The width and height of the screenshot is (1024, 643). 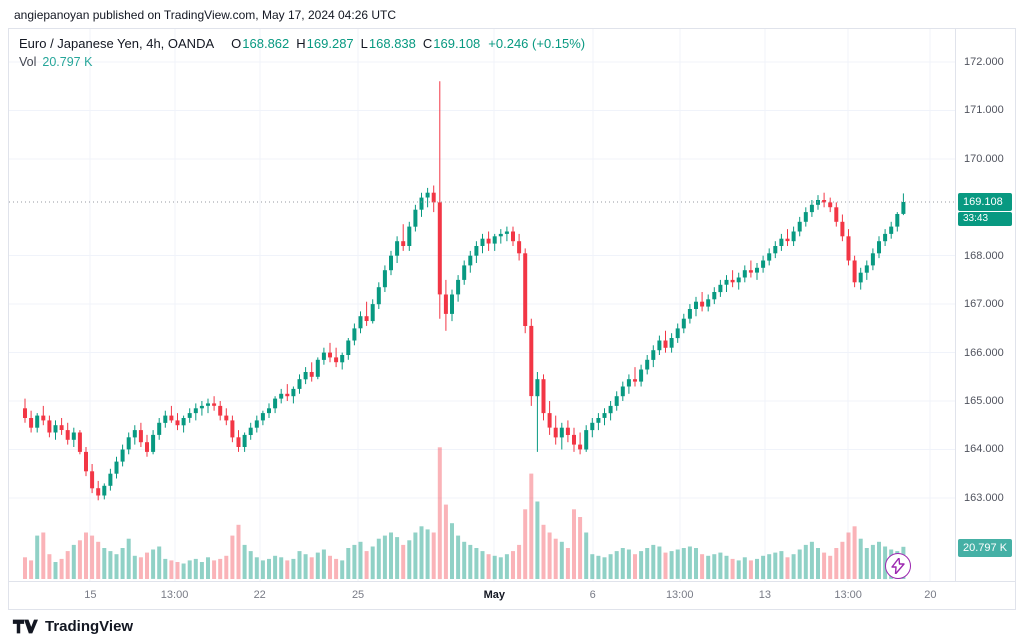 I want to click on bar-countdown-badge: 33:43, so click(x=985, y=219).